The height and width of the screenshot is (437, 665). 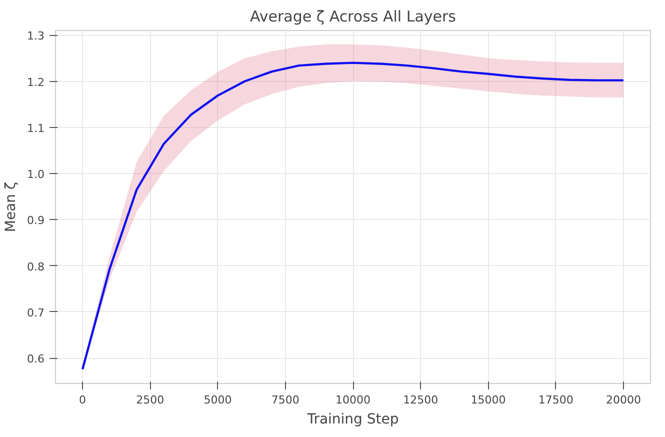 What do you see at coordinates (218, 400) in the screenshot?
I see `x-tick-label: 5000` at bounding box center [218, 400].